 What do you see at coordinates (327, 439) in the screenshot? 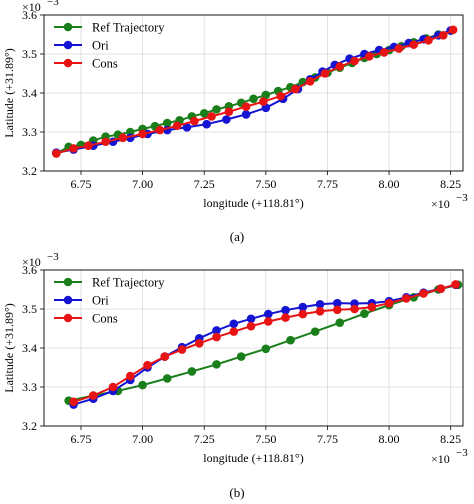
I see `x-tick-label: 7.75` at bounding box center [327, 439].